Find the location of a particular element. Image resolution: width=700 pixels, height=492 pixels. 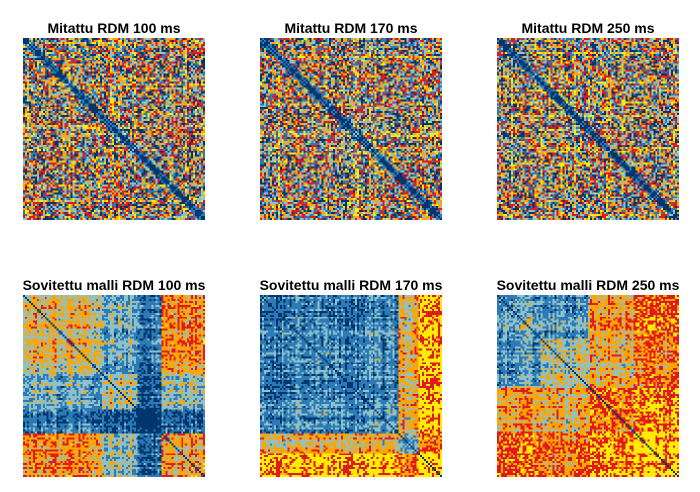

panel-title: Sovitettu malli RDM 250 ms is located at coordinates (588, 285).